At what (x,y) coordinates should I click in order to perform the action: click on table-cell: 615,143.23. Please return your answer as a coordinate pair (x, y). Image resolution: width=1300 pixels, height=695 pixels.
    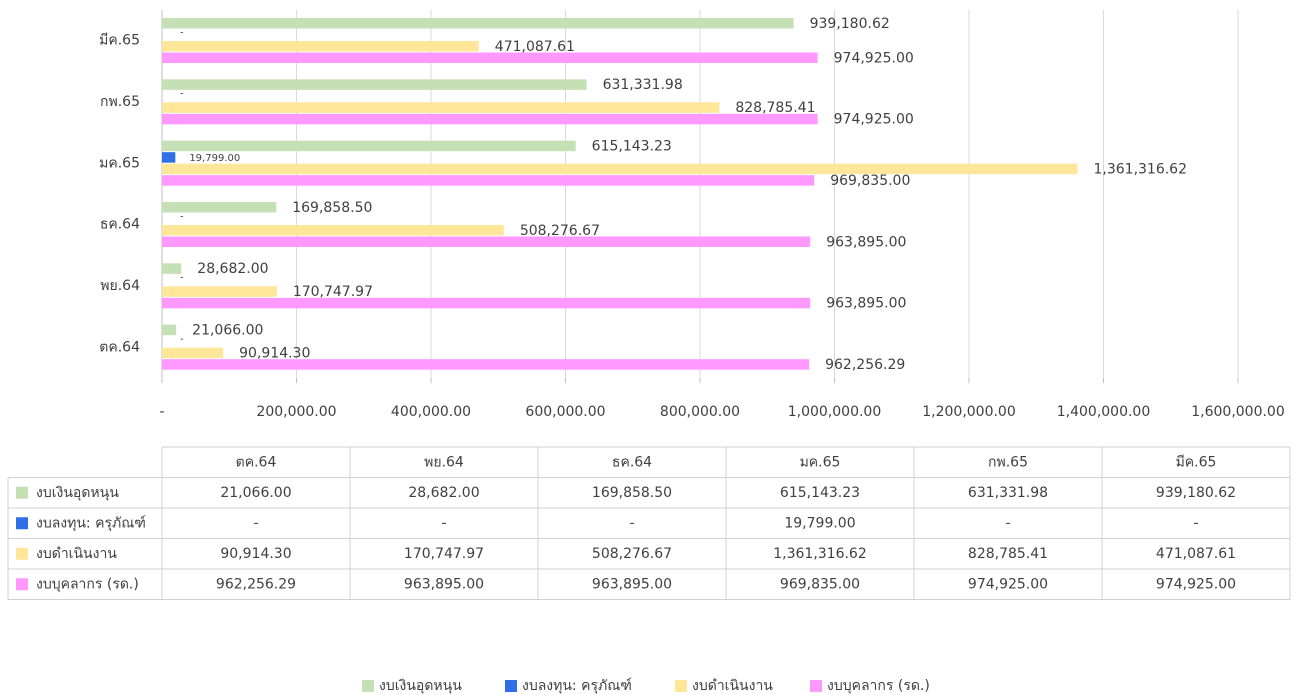
    Looking at the image, I should click on (820, 493).